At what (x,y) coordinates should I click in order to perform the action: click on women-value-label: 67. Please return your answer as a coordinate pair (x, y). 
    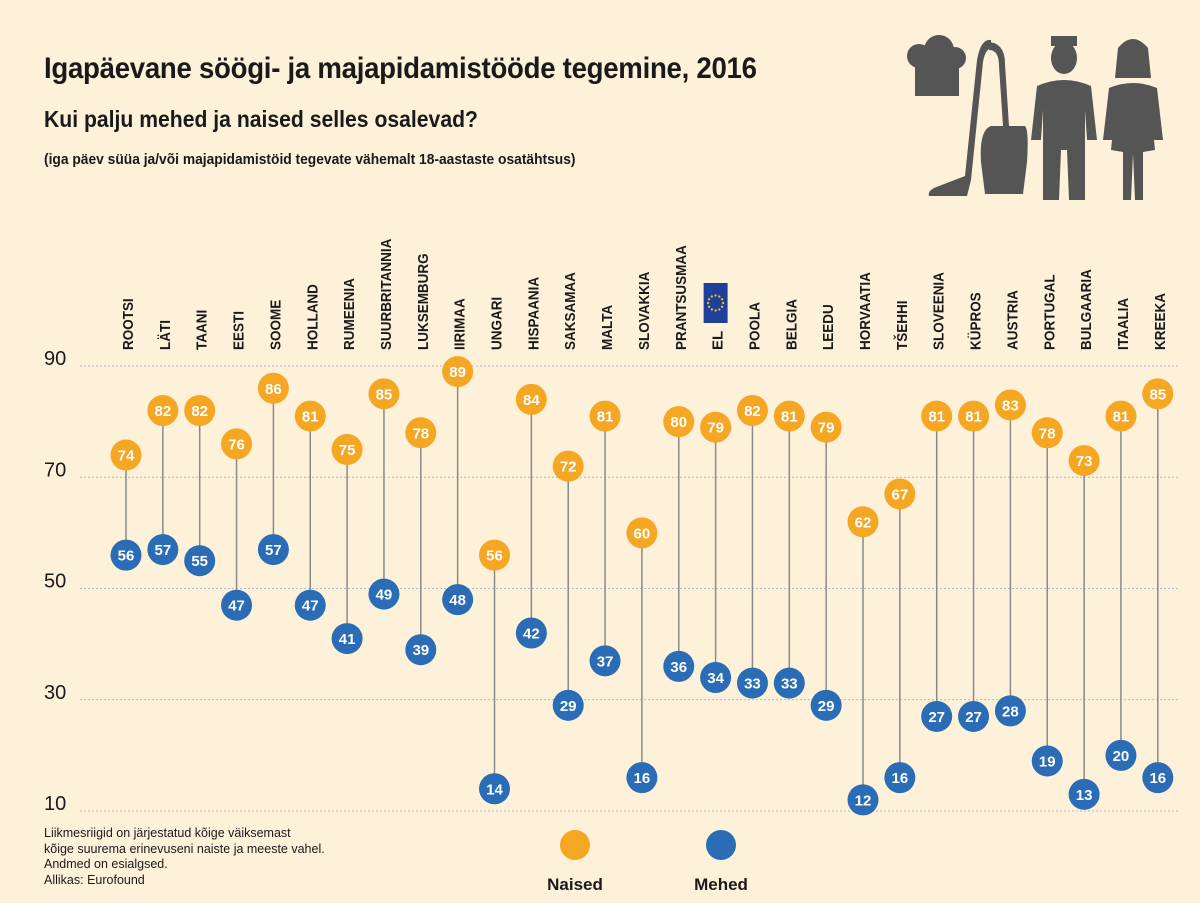
    Looking at the image, I should click on (900, 494).